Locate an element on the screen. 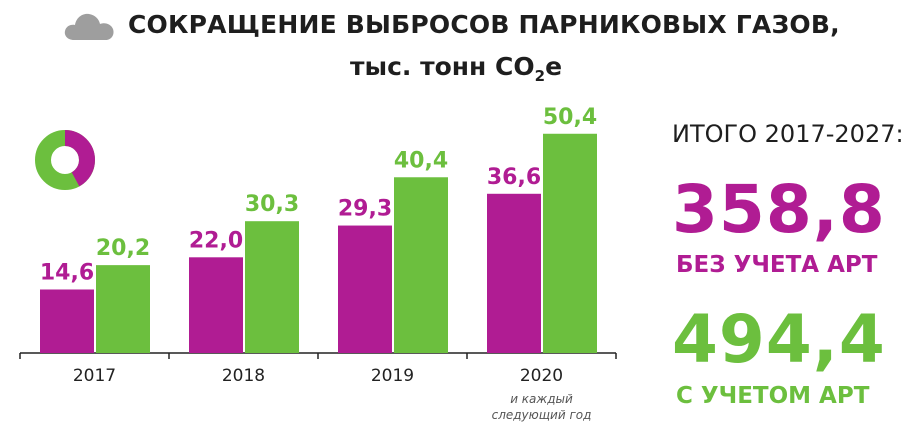 The width and height of the screenshot is (903, 439). x-tick-label: 2020 is located at coordinates (541, 376).